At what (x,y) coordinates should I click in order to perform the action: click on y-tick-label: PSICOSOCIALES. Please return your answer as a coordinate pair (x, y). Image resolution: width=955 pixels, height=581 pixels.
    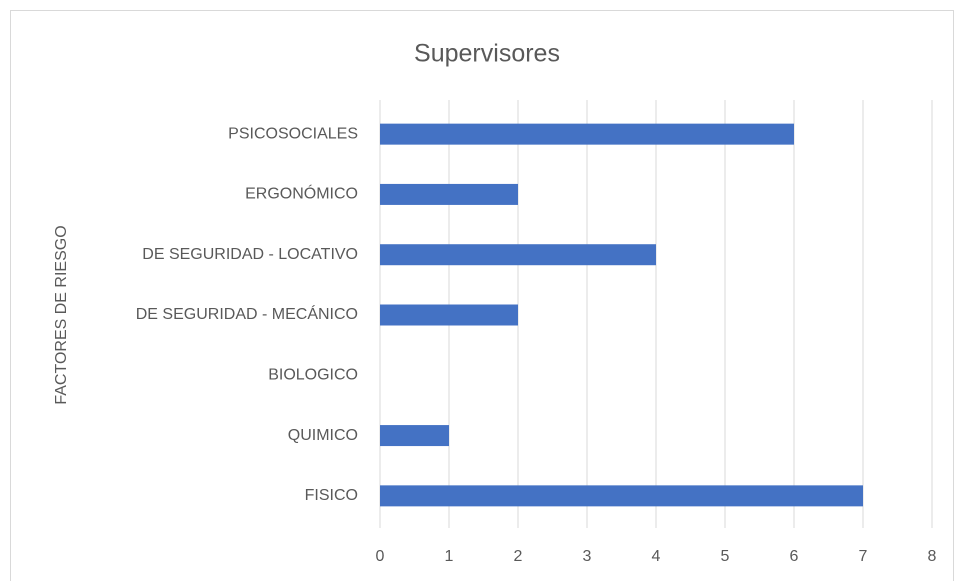
    Looking at the image, I should click on (293, 133).